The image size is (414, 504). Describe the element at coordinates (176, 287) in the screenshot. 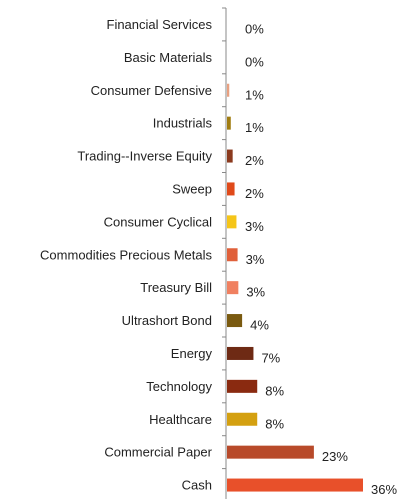

I see `category-label: Treasury Bill` at that location.